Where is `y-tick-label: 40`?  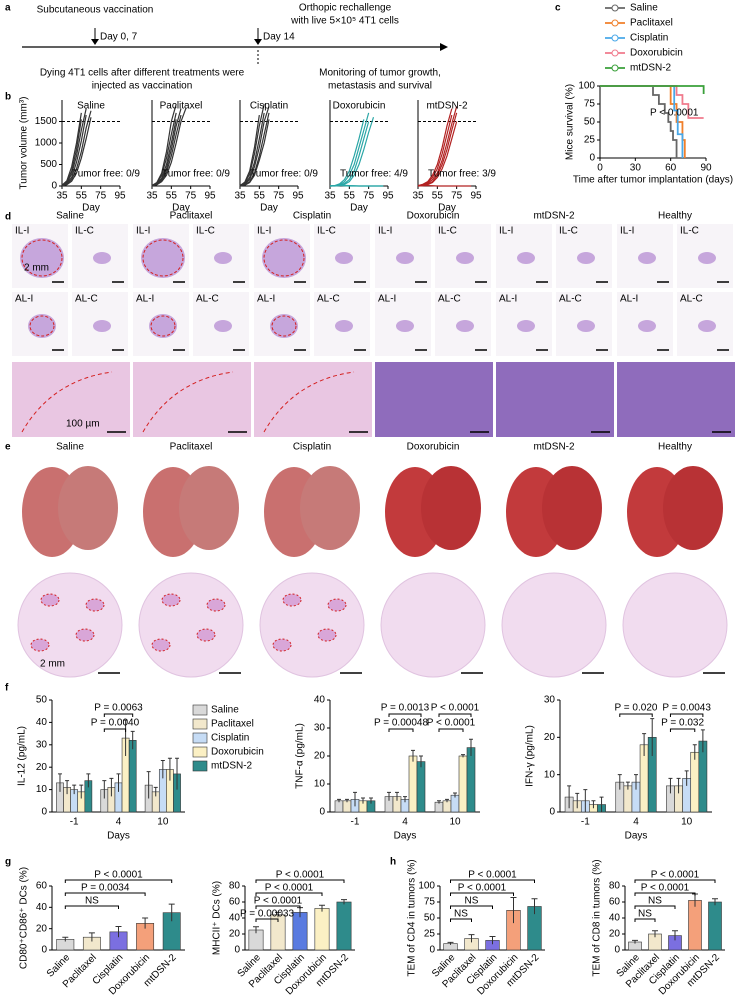
y-tick-label: 40 is located at coordinates (615, 918).